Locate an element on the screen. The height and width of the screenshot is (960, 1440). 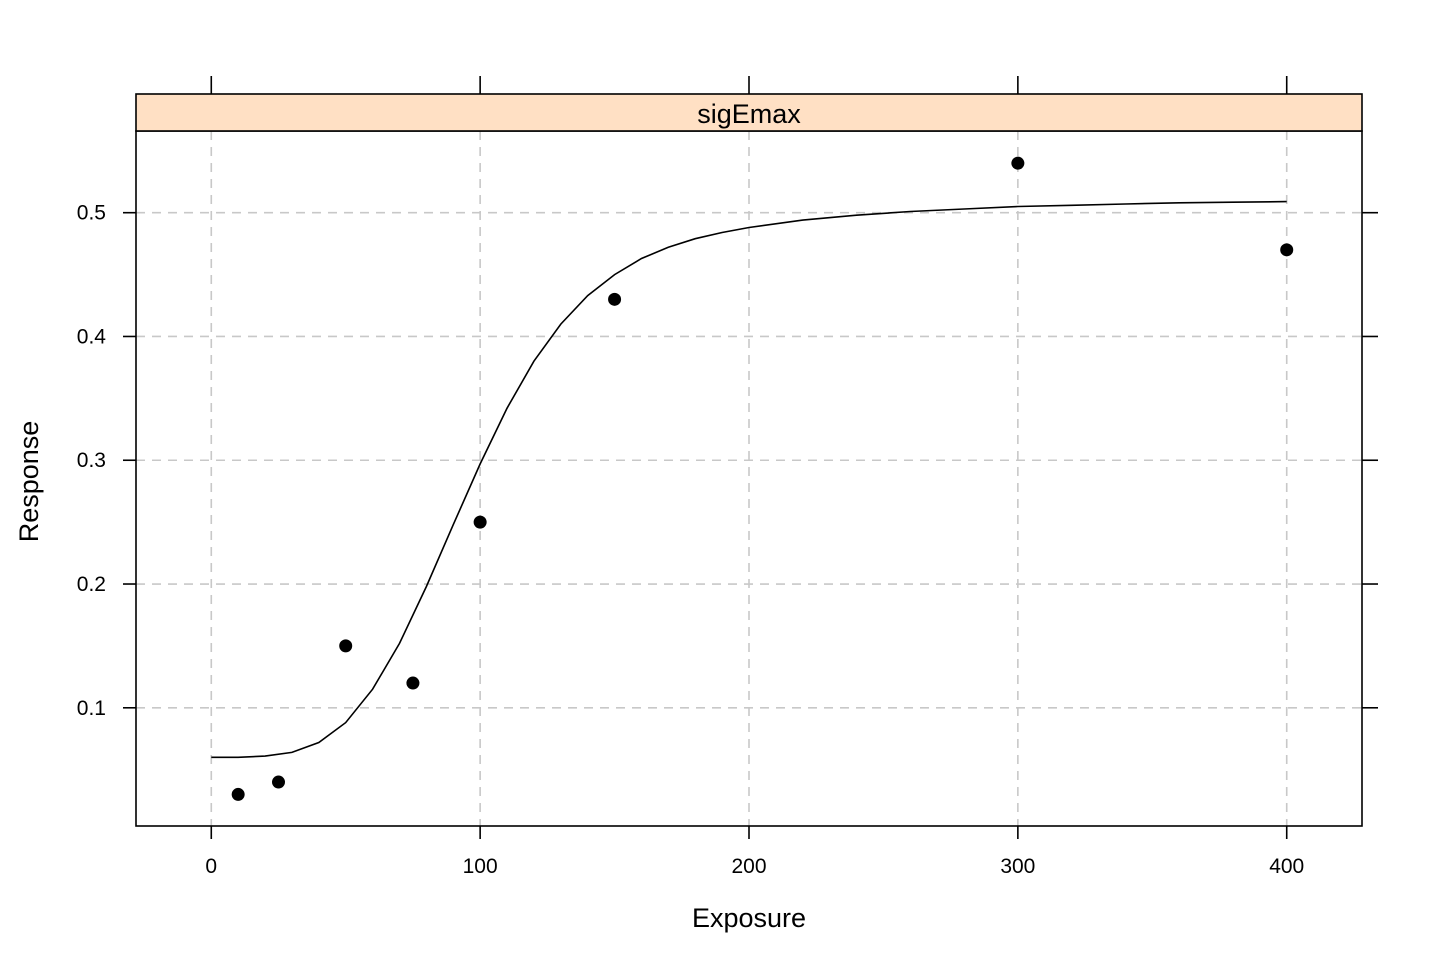
panel-title: sigEmax is located at coordinates (749, 114).